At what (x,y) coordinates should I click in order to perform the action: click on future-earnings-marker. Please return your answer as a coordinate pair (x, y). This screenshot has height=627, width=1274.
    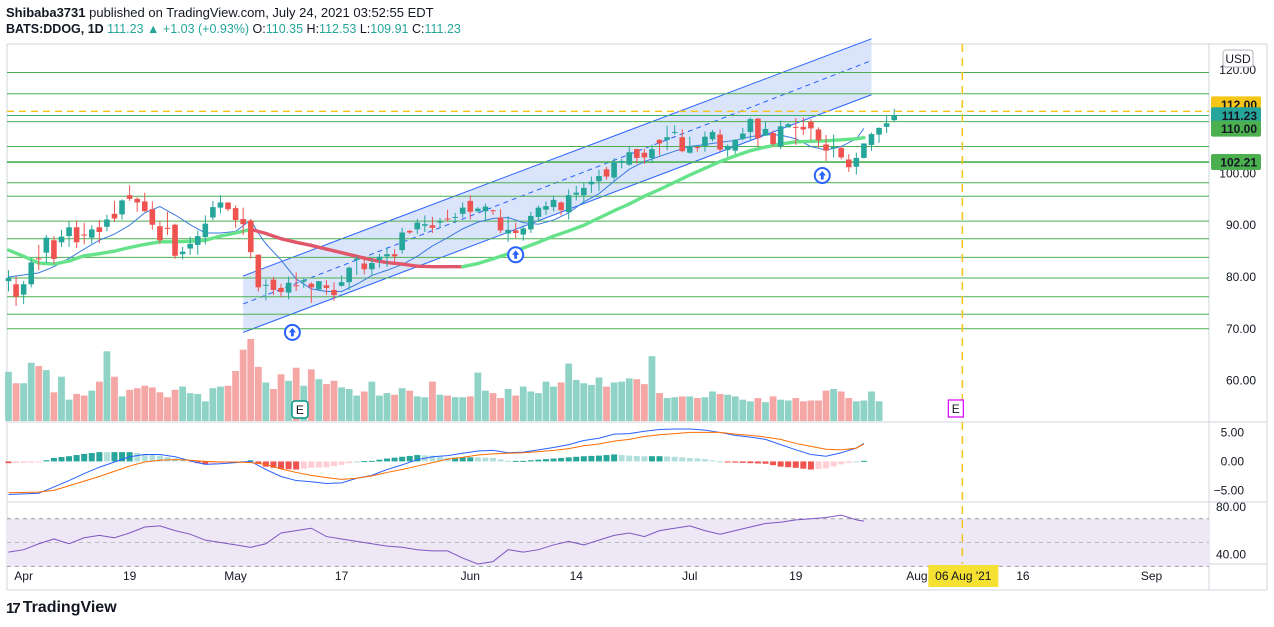
    Looking at the image, I should click on (955, 408).